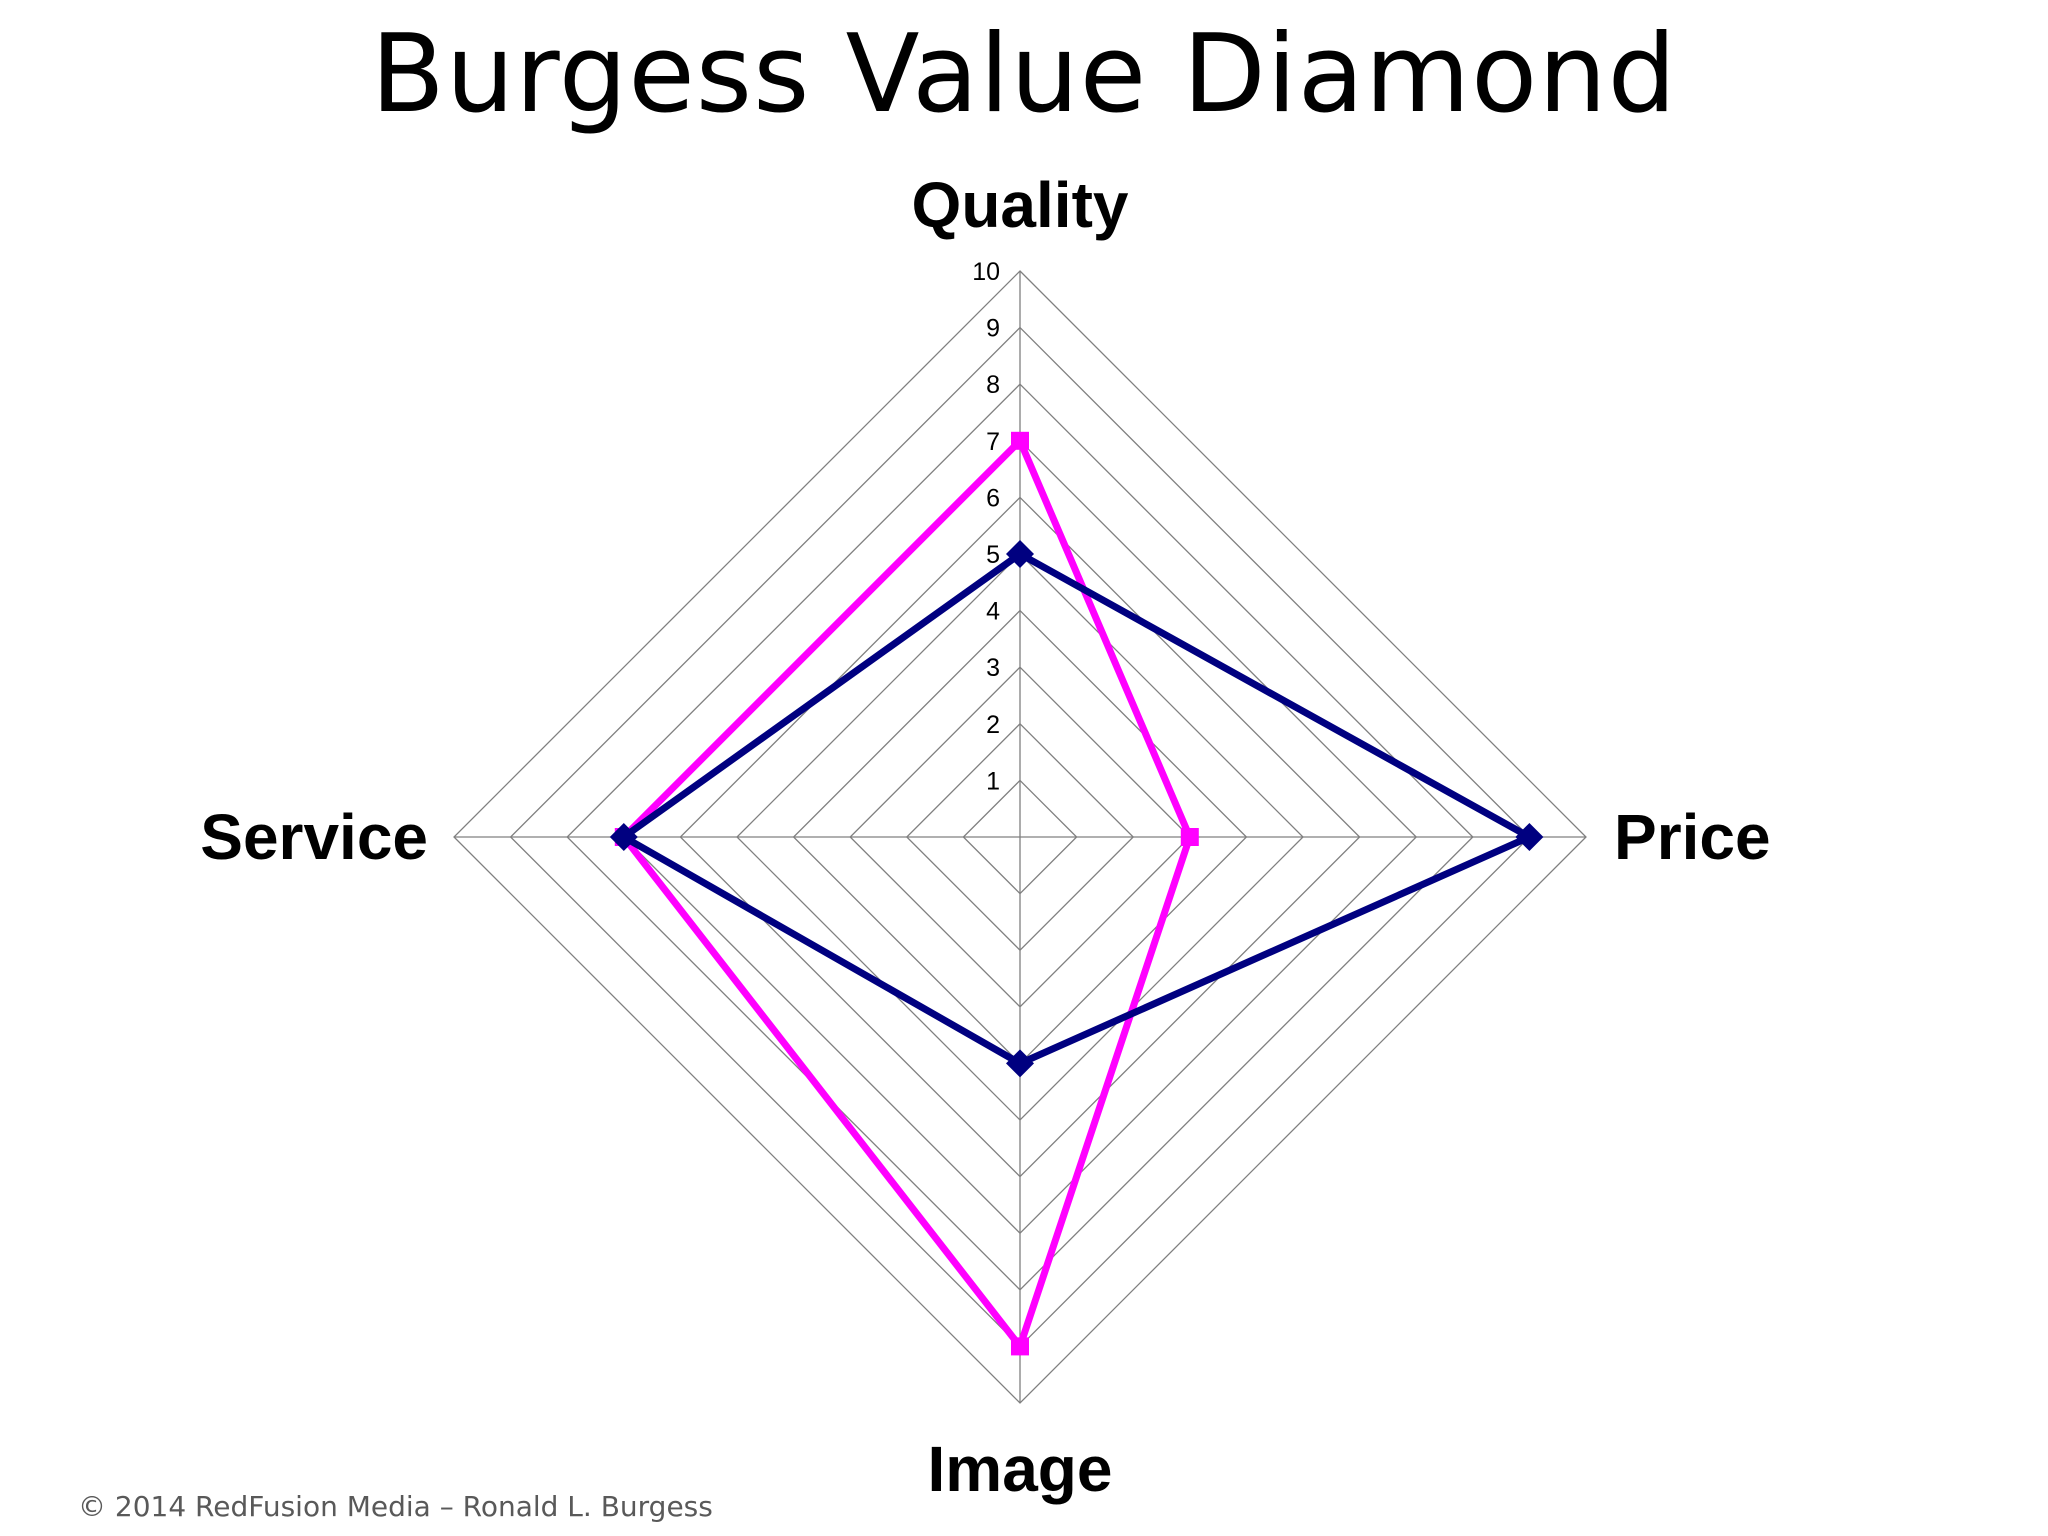 Image resolution: width=2048 pixels, height=1536 pixels. Describe the element at coordinates (993, 668) in the screenshot. I see `tick-label-3: 3` at that location.